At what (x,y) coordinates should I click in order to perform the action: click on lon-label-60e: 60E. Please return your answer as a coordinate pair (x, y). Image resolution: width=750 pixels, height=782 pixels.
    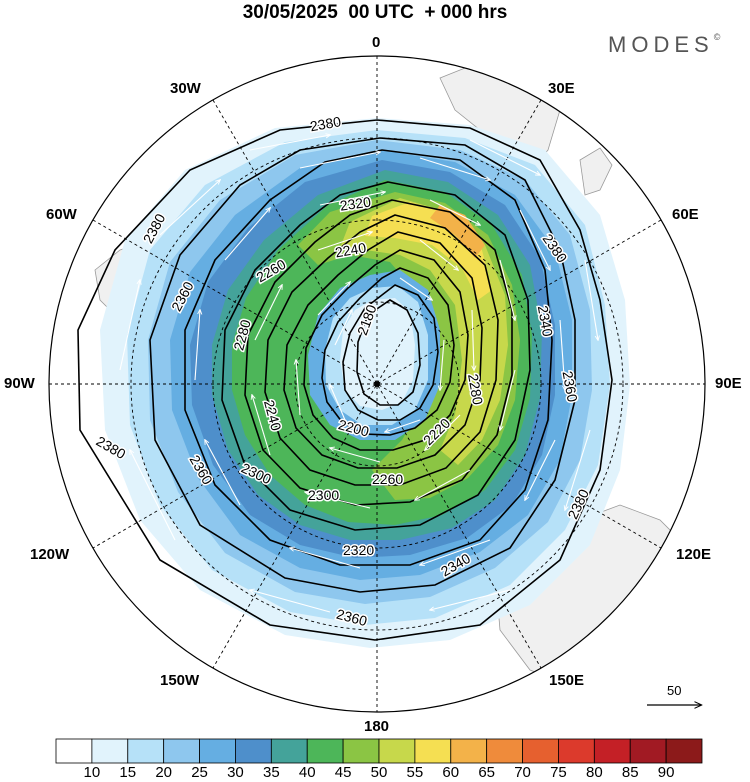
    Looking at the image, I should click on (685, 214).